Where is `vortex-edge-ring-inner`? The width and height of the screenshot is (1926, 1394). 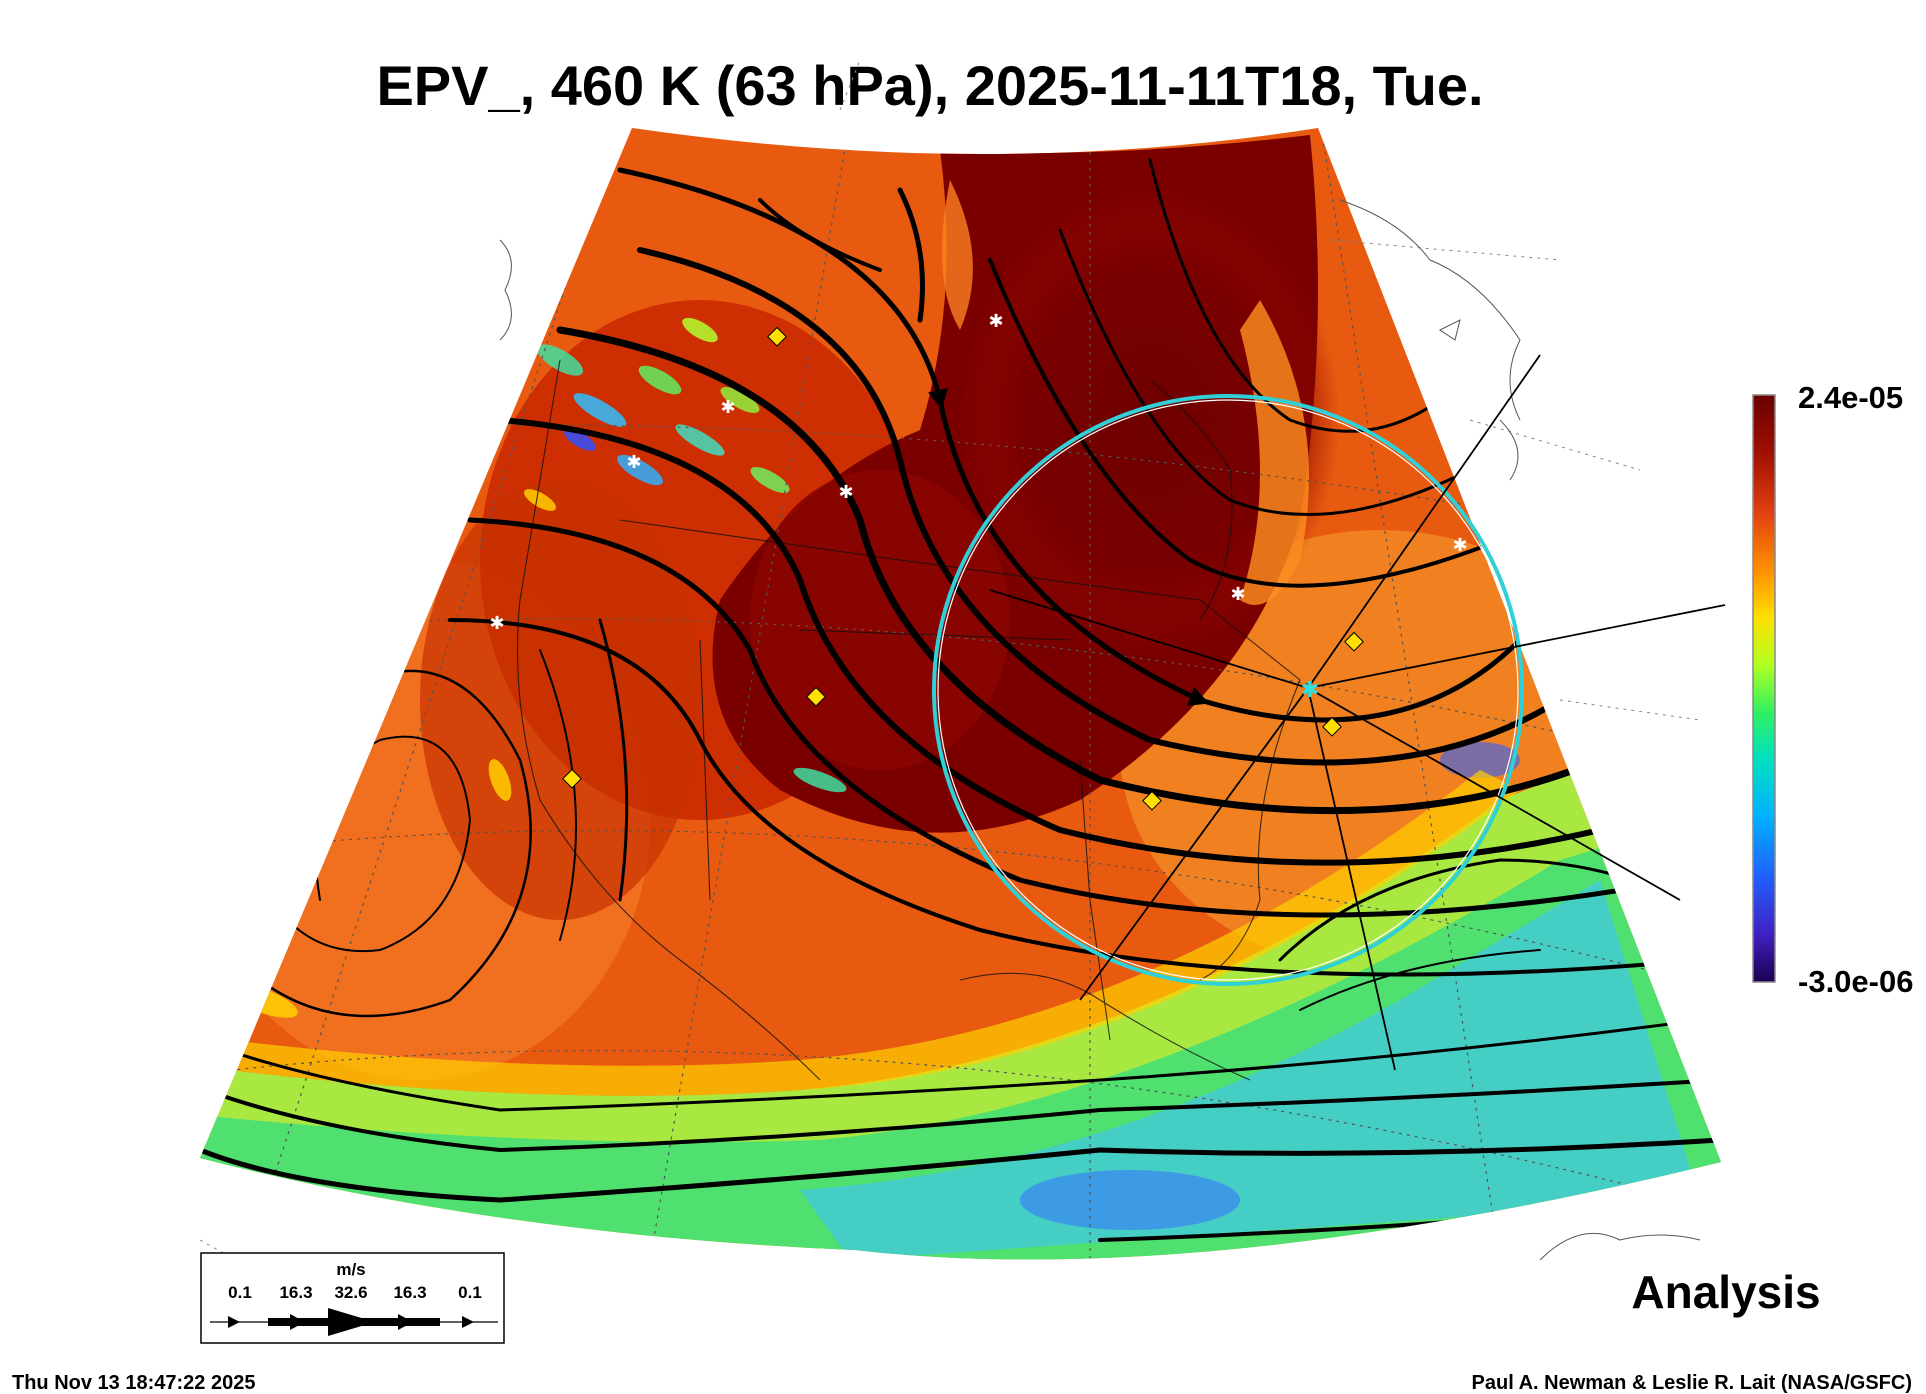
vortex-edge-ring-inner is located at coordinates (1228, 690).